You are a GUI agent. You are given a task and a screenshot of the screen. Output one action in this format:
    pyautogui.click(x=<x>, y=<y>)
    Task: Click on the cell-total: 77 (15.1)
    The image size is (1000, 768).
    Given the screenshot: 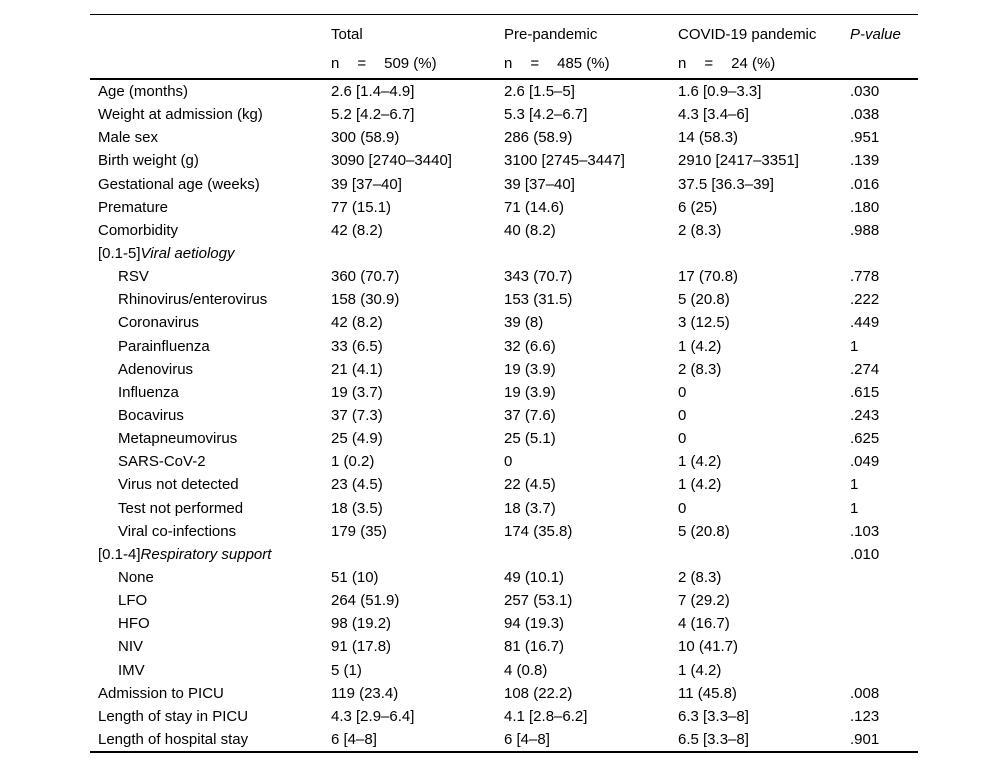 What is the action you would take?
    pyautogui.click(x=361, y=207)
    